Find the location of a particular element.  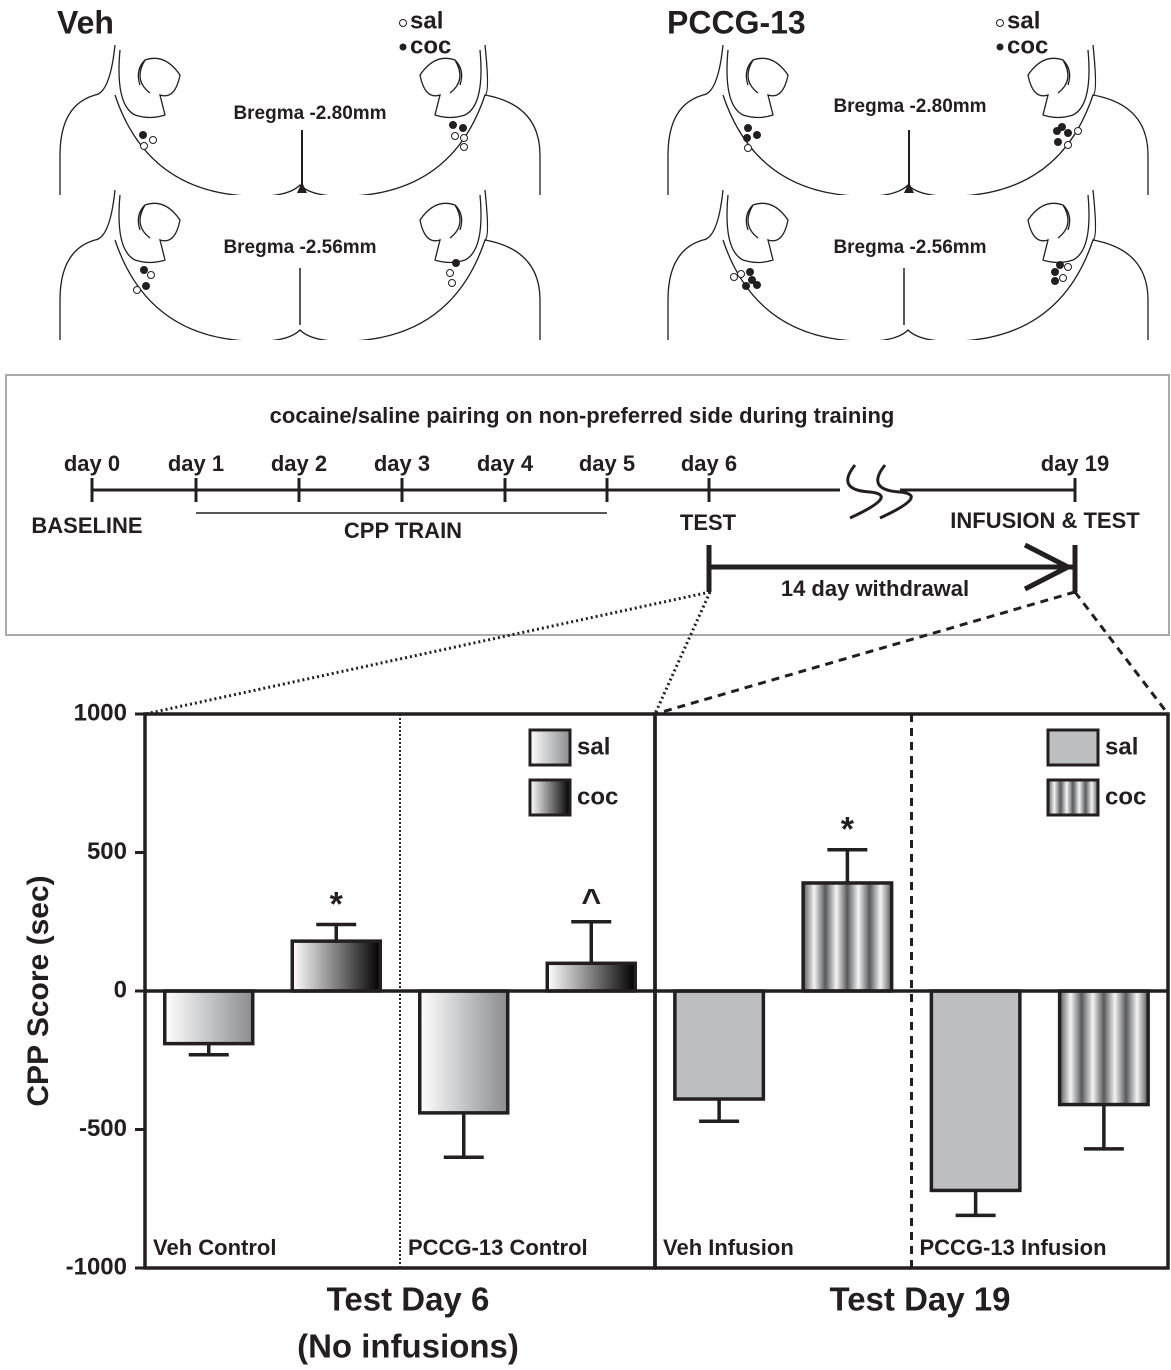

withdrawal-arrow is located at coordinates (892, 567).